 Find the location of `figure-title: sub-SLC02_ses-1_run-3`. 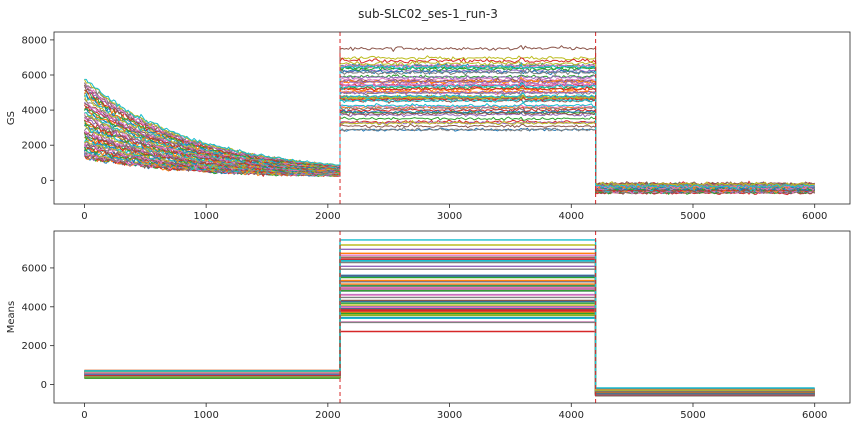

figure-title: sub-SLC02_ses-1_run-3 is located at coordinates (428, 14).